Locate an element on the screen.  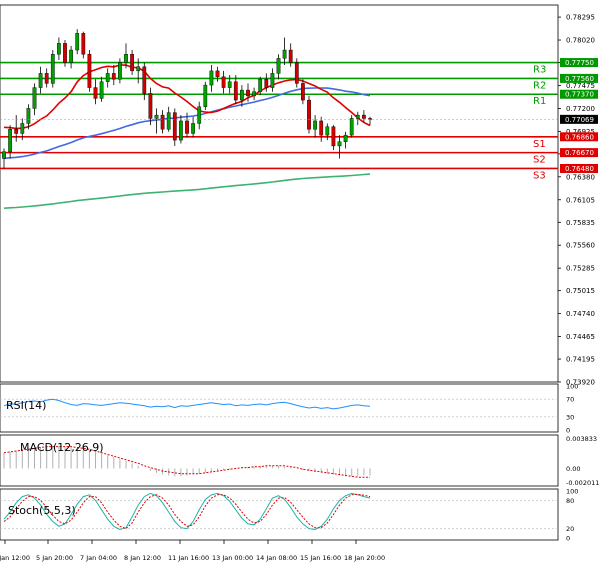
time-tick-label: 7 Jan 04:00 is located at coordinates (98, 558).